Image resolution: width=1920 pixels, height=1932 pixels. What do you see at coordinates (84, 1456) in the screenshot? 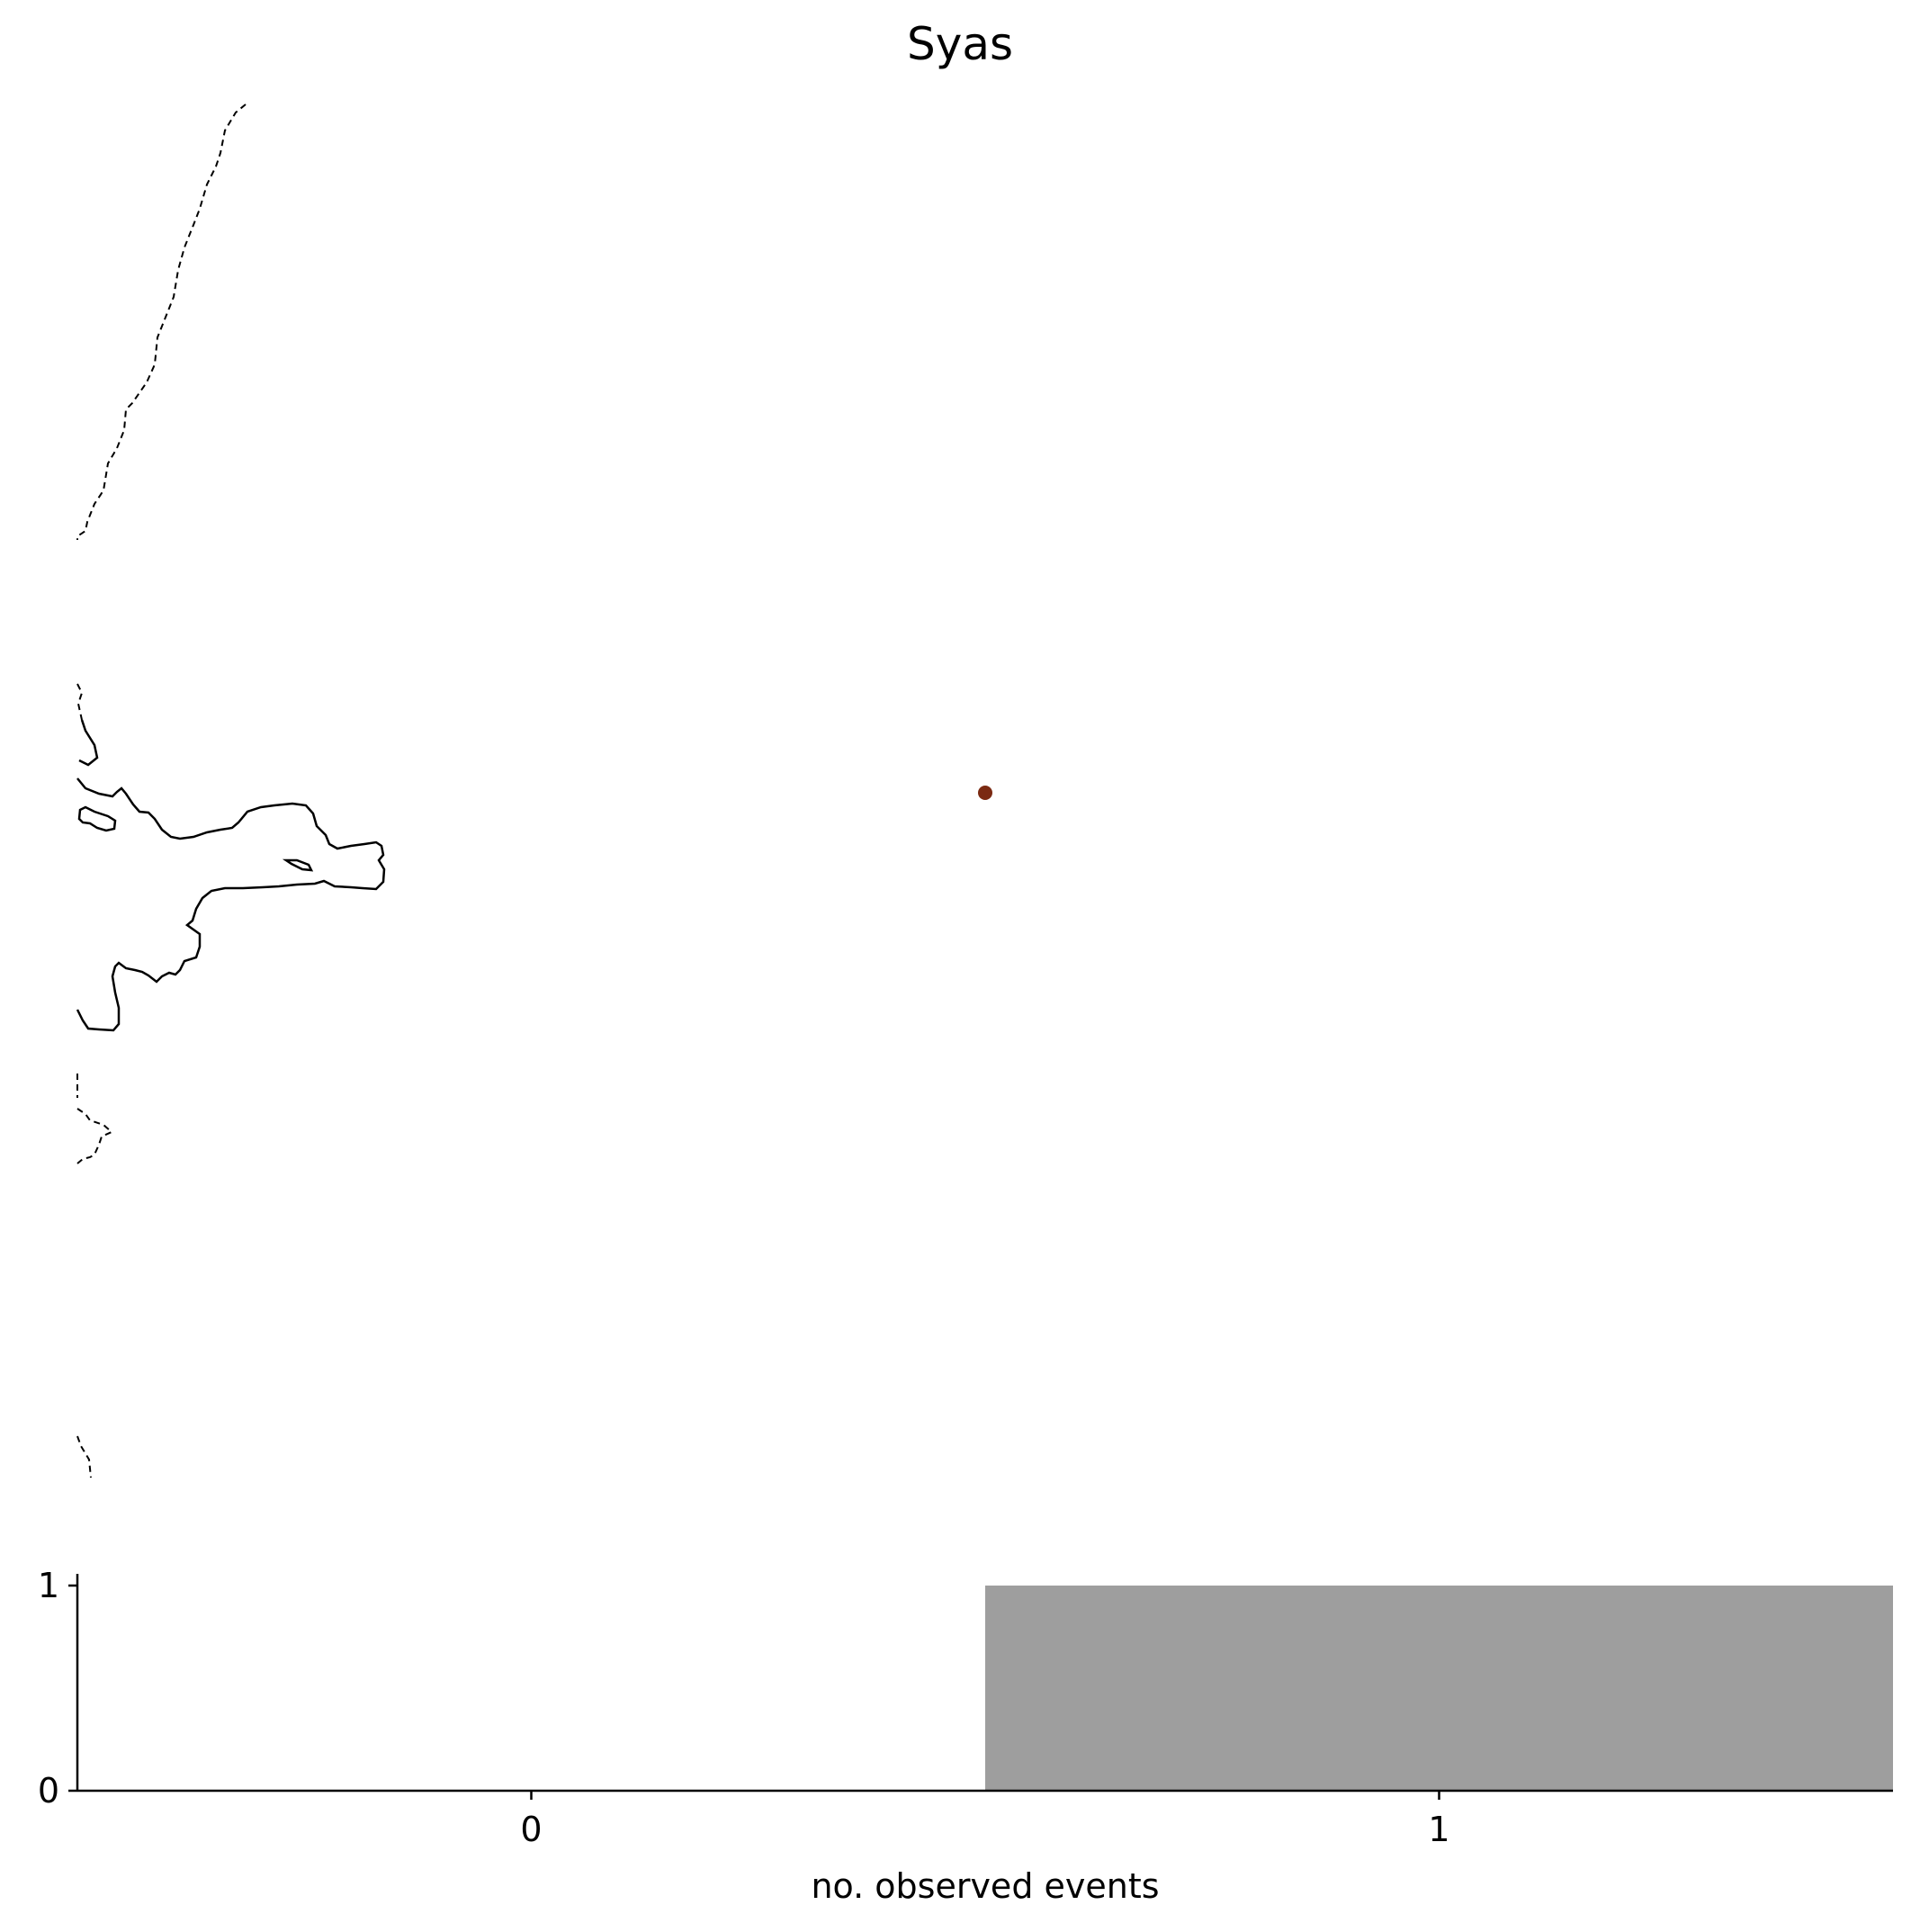
I see `country-border-dashed-south` at bounding box center [84, 1456].